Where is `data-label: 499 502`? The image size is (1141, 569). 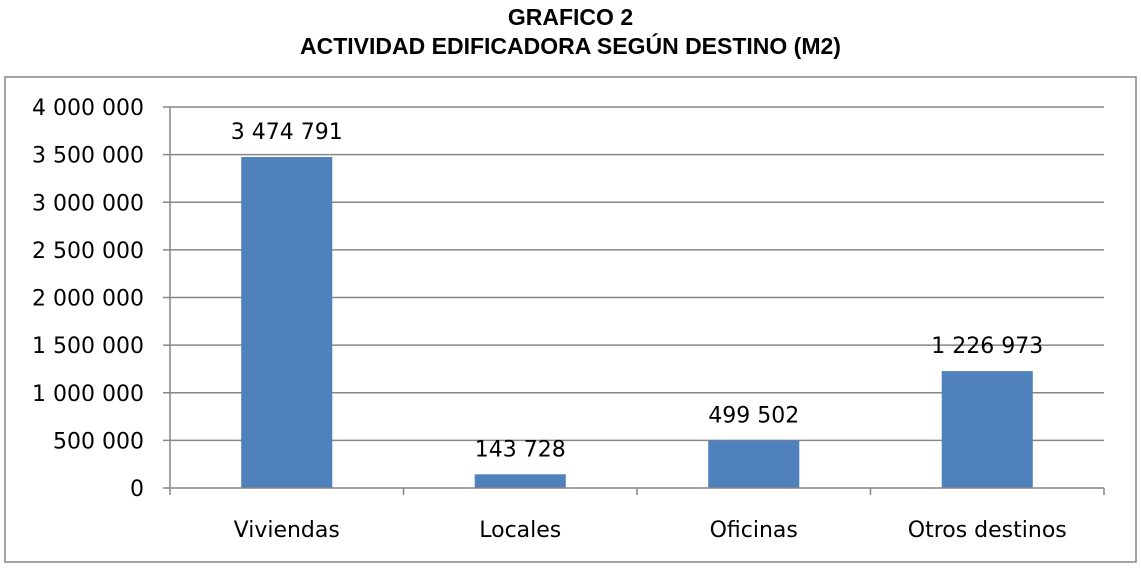
data-label: 499 502 is located at coordinates (753, 415).